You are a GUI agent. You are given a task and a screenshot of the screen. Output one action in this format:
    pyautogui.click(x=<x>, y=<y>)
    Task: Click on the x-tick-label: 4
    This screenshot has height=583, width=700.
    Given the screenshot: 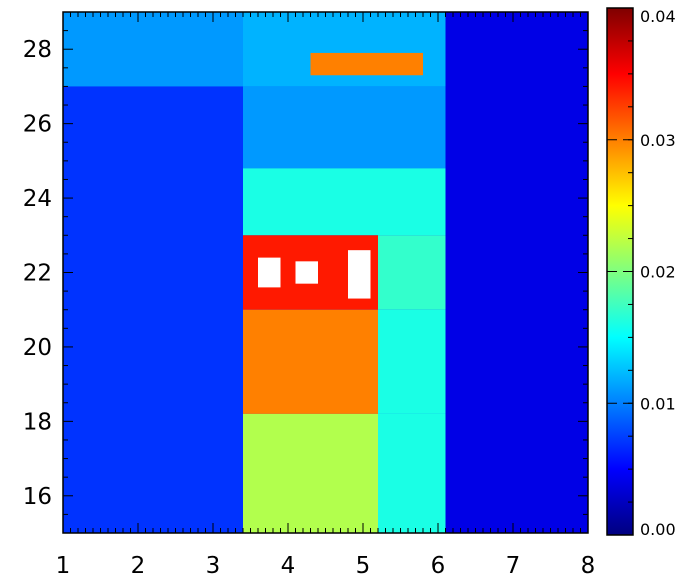 What is the action you would take?
    pyautogui.click(x=288, y=566)
    